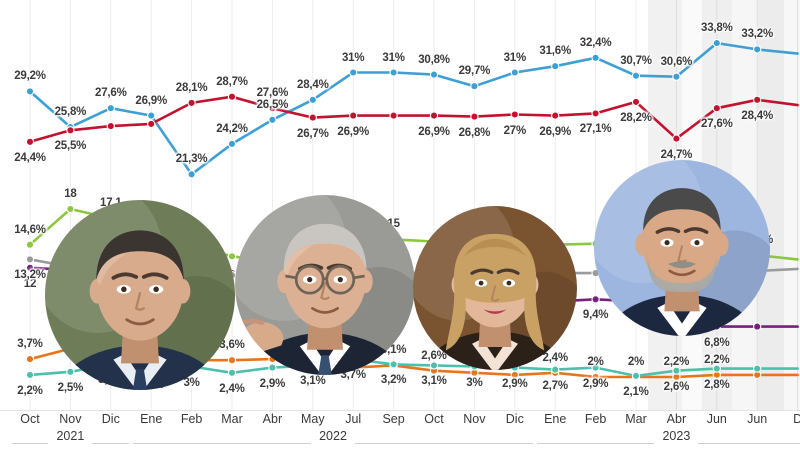 The image size is (800, 455). What do you see at coordinates (272, 383) in the screenshot?
I see `value-label: 2,9%` at bounding box center [272, 383].